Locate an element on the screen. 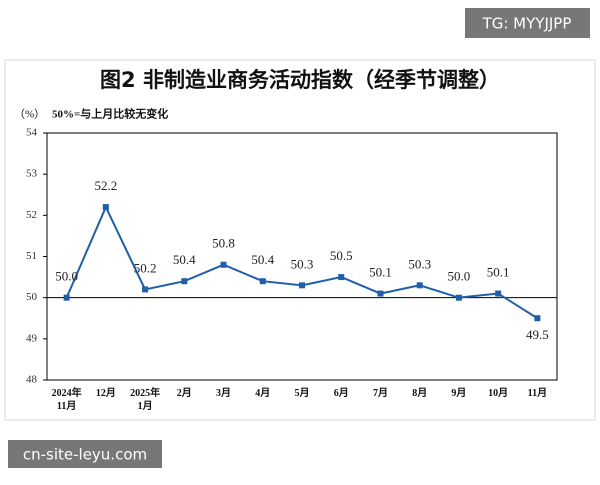 The height and width of the screenshot is (485, 600). x-tick-label: 11月 is located at coordinates (537, 393).